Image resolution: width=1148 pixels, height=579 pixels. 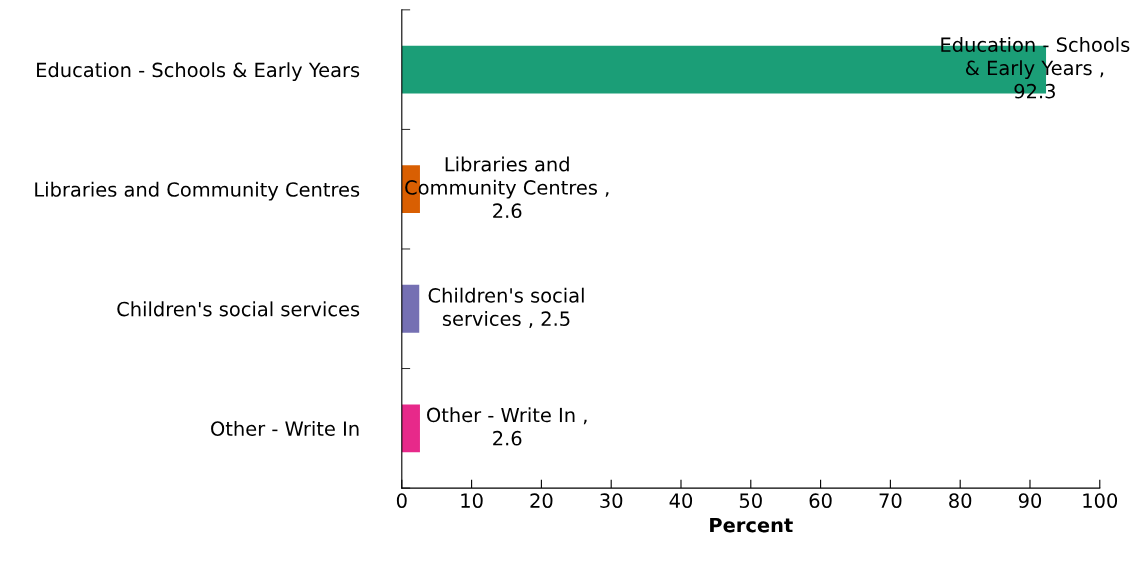 I want to click on x-tick-label: 60, so click(x=820, y=501).